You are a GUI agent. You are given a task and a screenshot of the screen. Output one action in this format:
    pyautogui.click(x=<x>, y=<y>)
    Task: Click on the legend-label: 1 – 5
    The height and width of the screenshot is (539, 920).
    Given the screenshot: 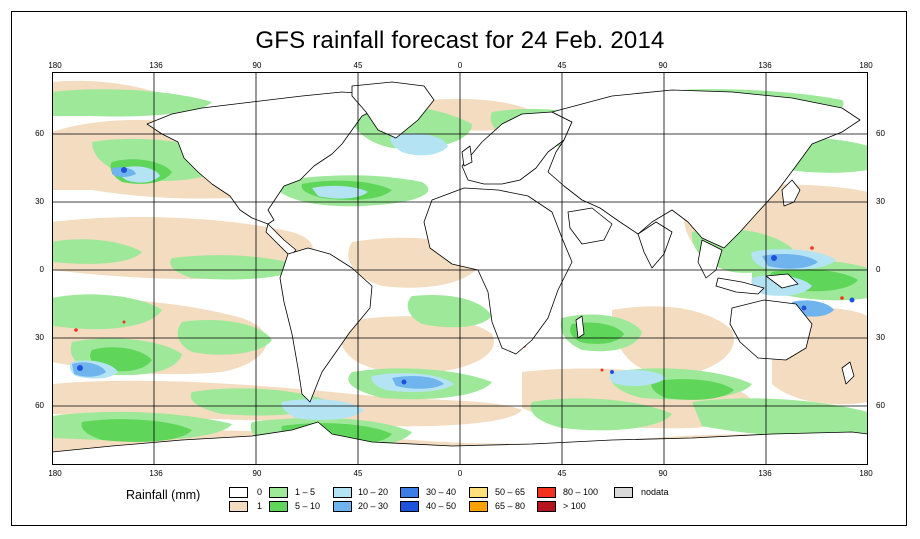 What is the action you would take?
    pyautogui.click(x=305, y=492)
    